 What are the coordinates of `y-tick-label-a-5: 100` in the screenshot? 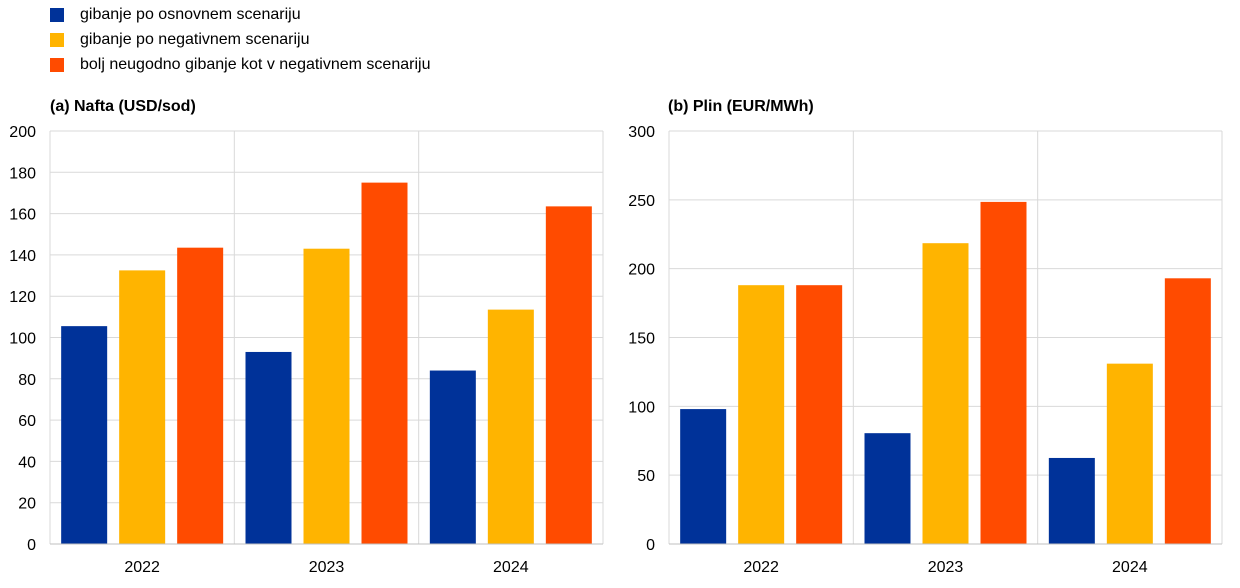 It's located at (22, 339).